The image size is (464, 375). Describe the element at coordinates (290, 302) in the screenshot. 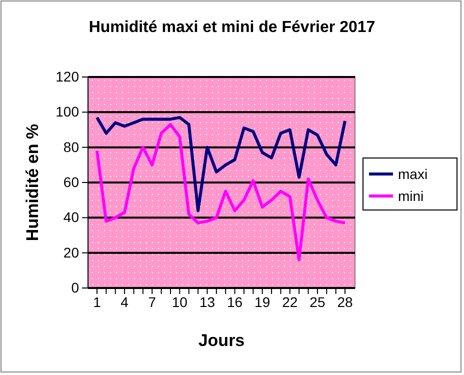

I see `x-tick-label: 22` at that location.